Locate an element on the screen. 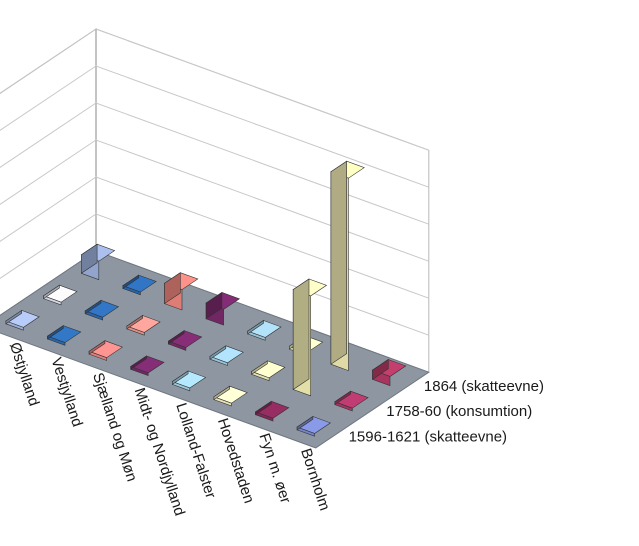  category-label: Østjylland is located at coordinates (24, 374).